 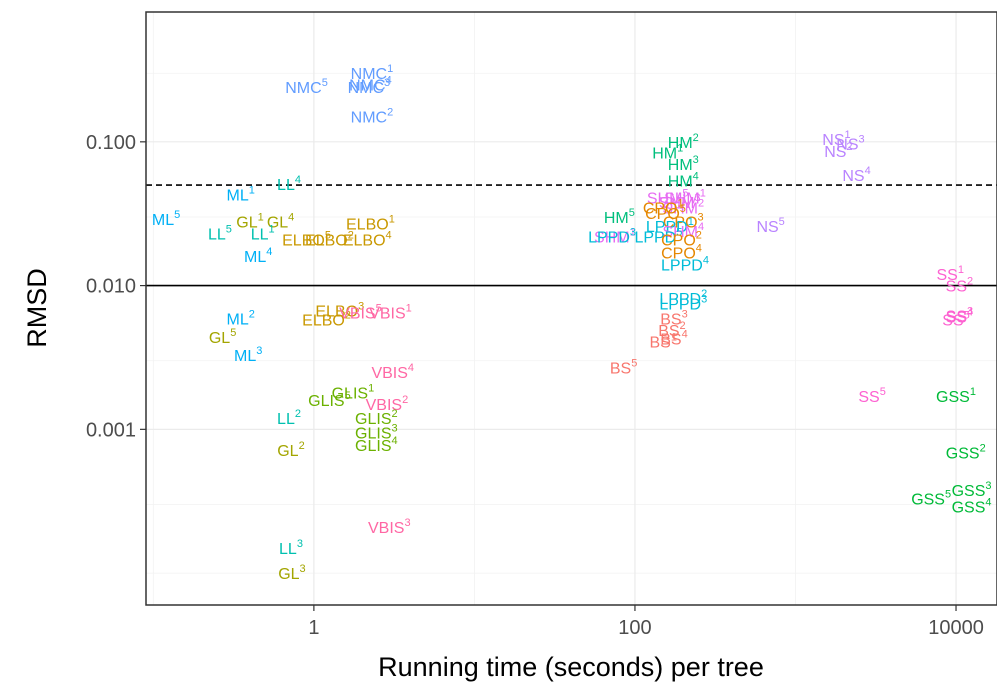 I want to click on x-axis-title: Running time (seconds) per tree, so click(x=571, y=667).